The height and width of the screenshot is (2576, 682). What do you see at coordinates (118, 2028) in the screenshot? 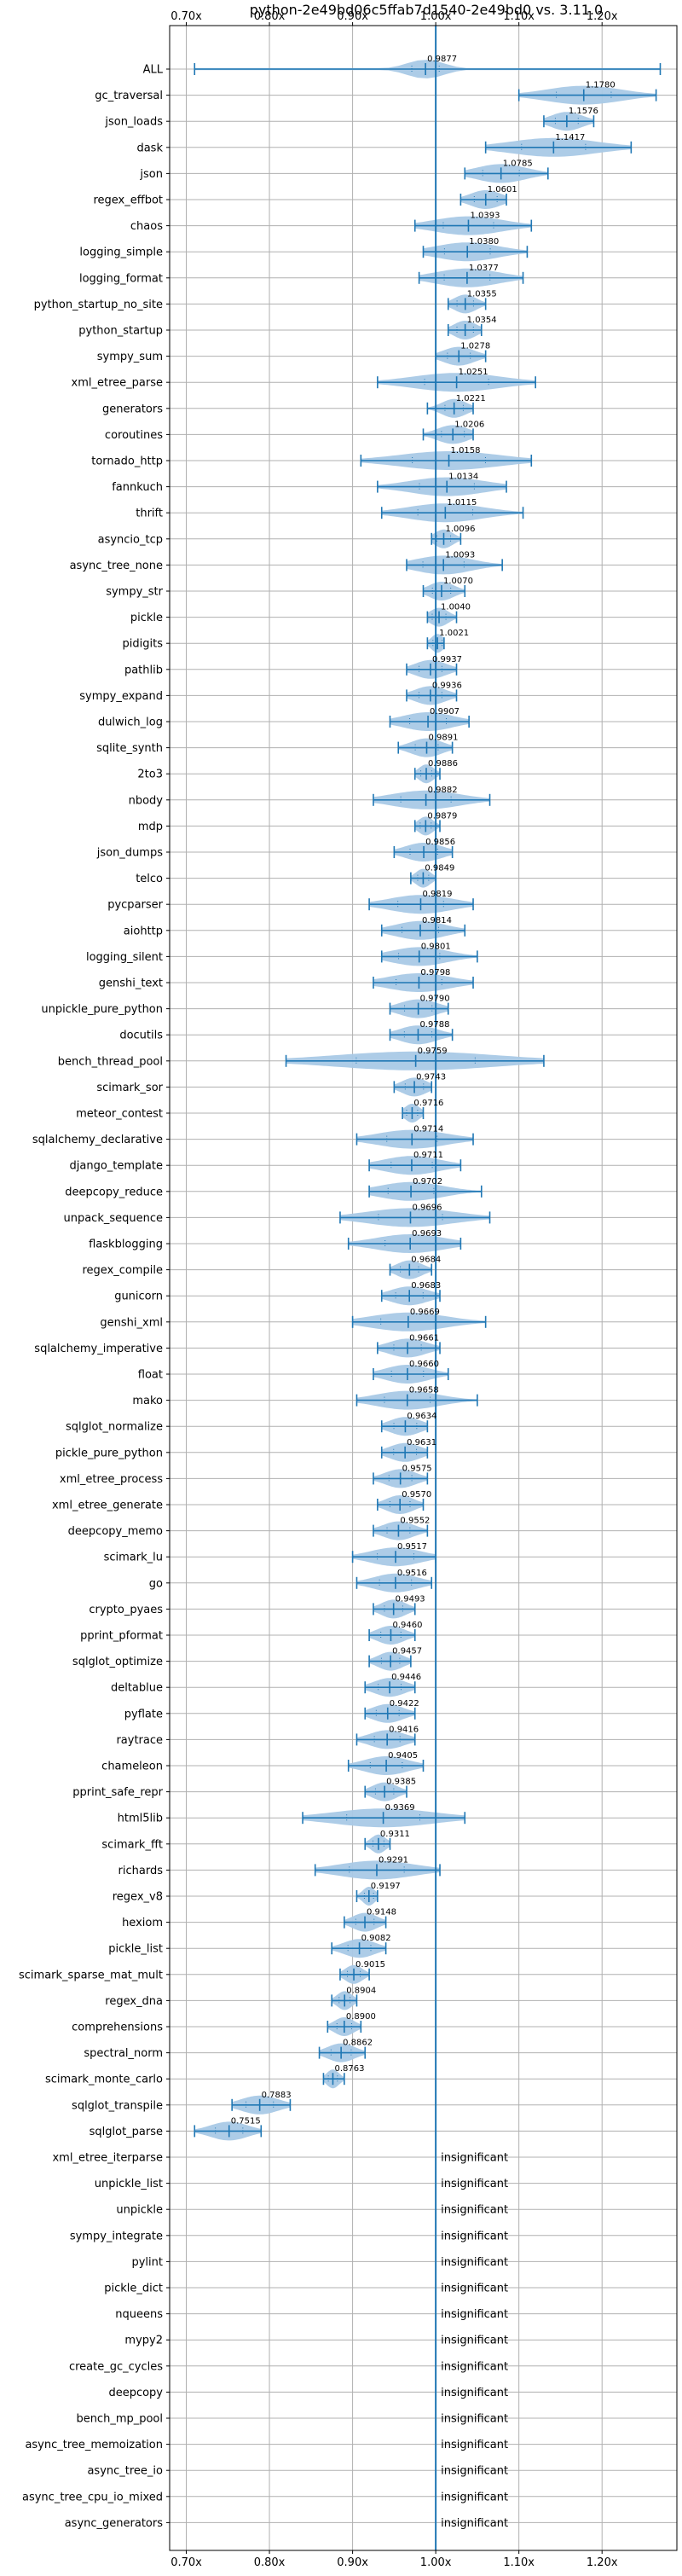
I see `benchmark-label: comprehensions` at bounding box center [118, 2028].